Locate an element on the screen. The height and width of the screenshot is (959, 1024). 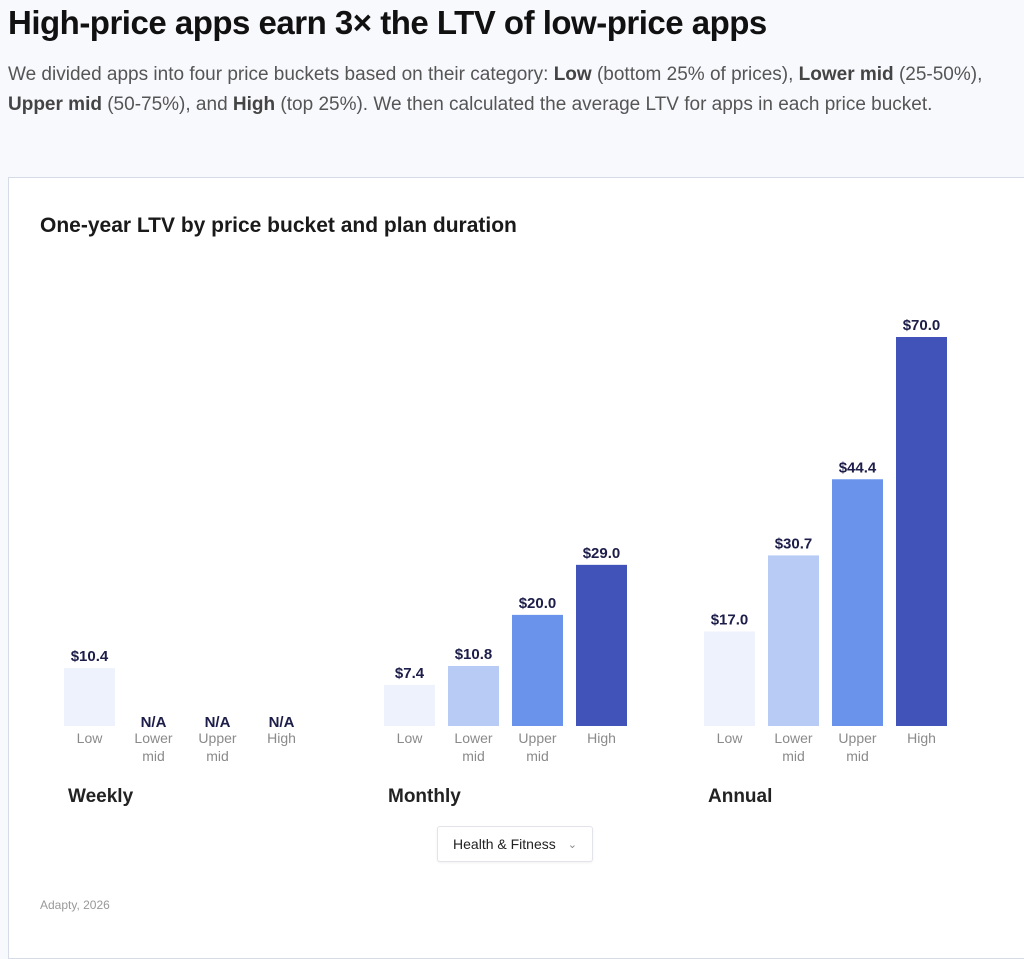
bucket-term: High is located at coordinates (254, 104).